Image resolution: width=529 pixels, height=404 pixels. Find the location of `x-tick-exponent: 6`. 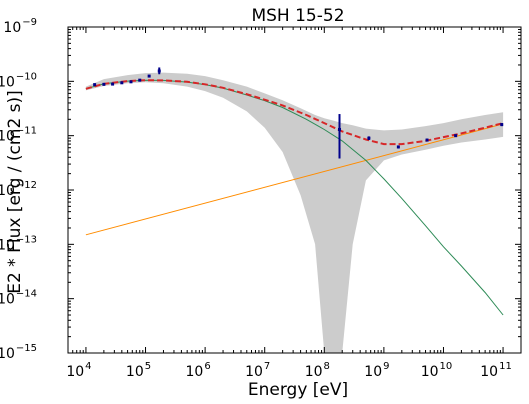

x-tick-exponent: 6 is located at coordinates (207, 366).